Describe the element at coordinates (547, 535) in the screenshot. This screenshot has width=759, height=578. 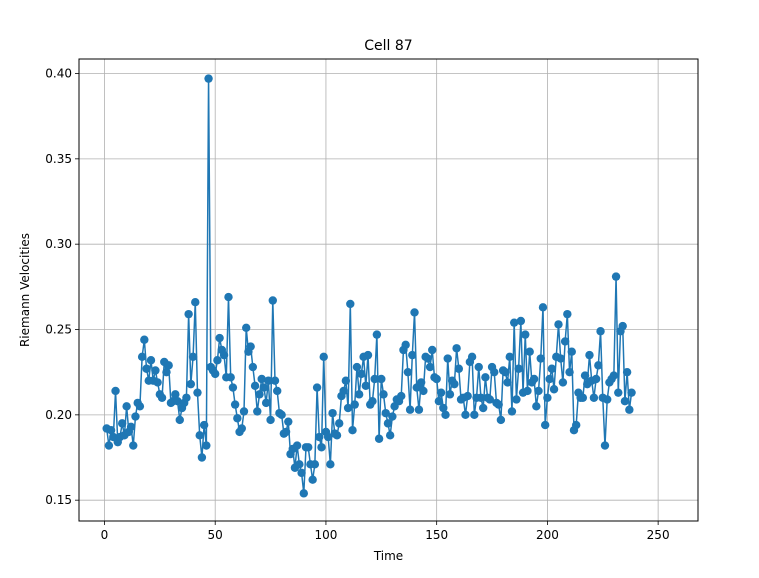
I see `x-tick-label: 200` at that location.